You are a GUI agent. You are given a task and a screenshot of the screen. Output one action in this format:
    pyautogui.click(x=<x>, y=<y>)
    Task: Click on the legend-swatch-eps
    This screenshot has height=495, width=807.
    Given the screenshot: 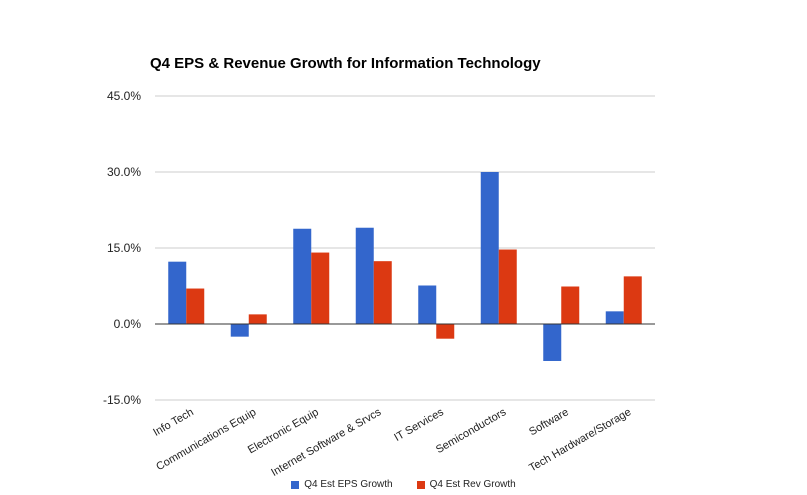 What is the action you would take?
    pyautogui.click(x=295, y=484)
    